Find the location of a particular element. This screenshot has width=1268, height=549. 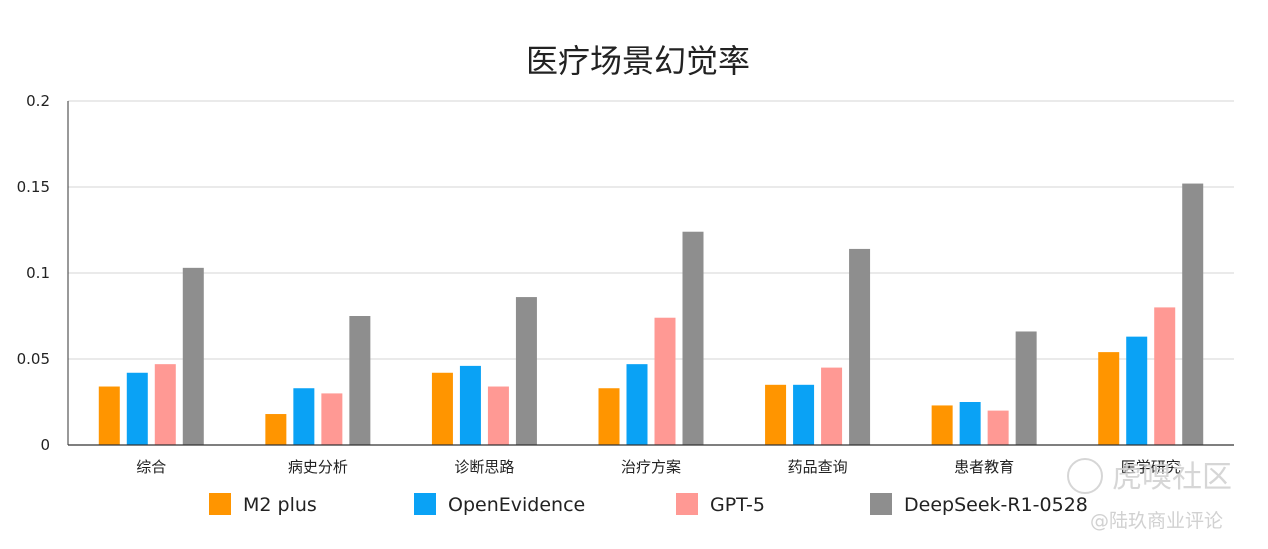

x-tick-label: 病史分析 is located at coordinates (318, 467).